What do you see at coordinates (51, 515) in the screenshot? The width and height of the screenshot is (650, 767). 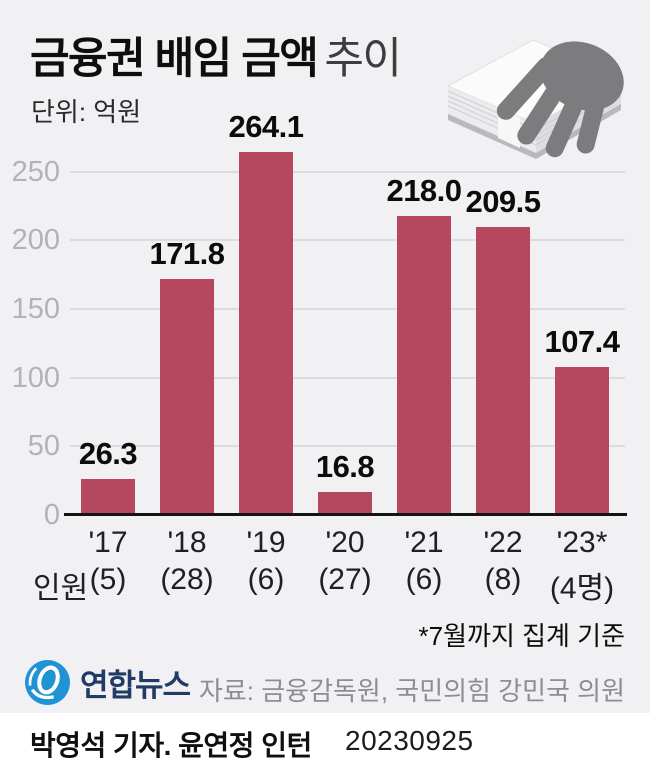 I see `y-tick-label: 0` at bounding box center [51, 515].